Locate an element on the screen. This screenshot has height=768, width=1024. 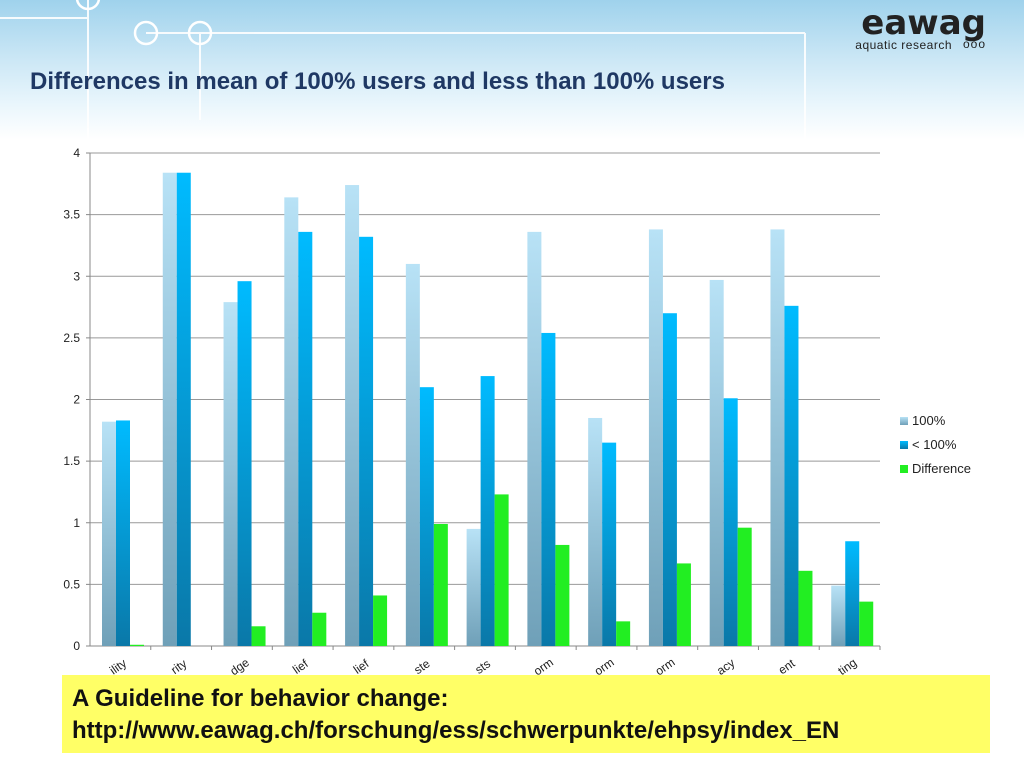
legend-label: Difference is located at coordinates (941, 468).